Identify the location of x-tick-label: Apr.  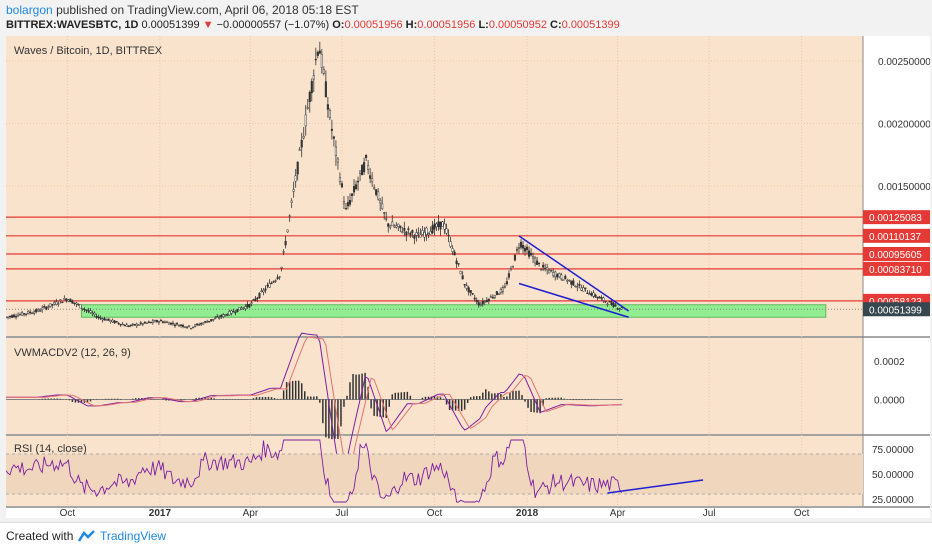
(618, 513).